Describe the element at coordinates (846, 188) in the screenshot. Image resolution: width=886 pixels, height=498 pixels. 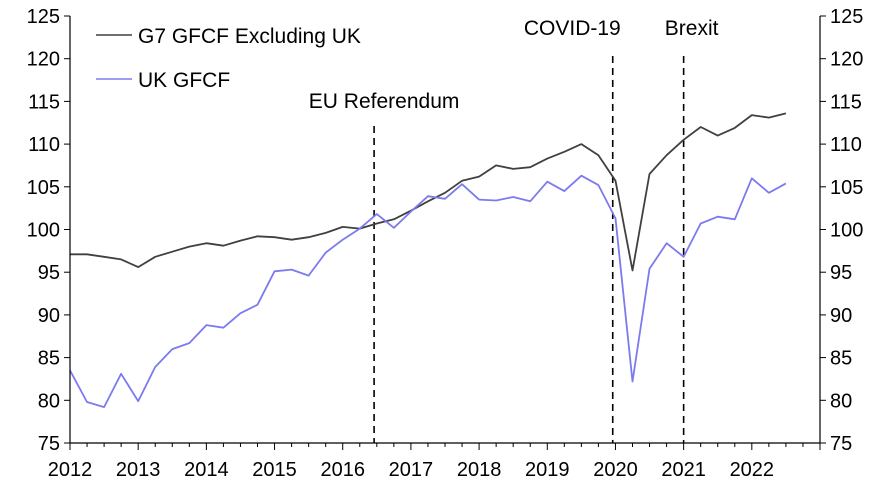
I see `y-tick-label-right: 105` at that location.